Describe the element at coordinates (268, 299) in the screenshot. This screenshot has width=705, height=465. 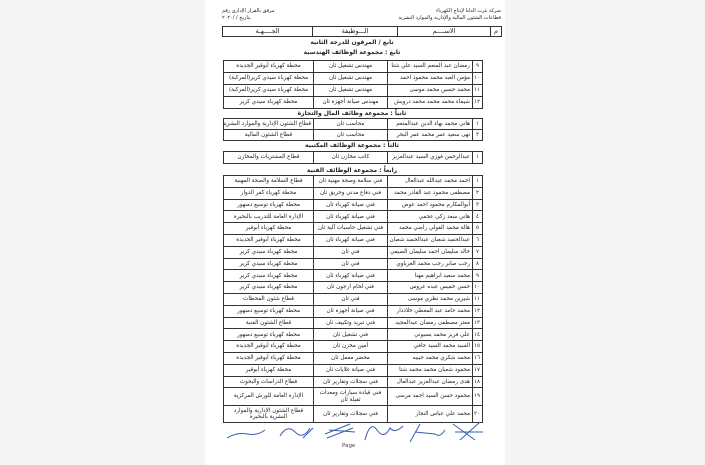
I see `department: قطاع شئون المحطات` at that location.